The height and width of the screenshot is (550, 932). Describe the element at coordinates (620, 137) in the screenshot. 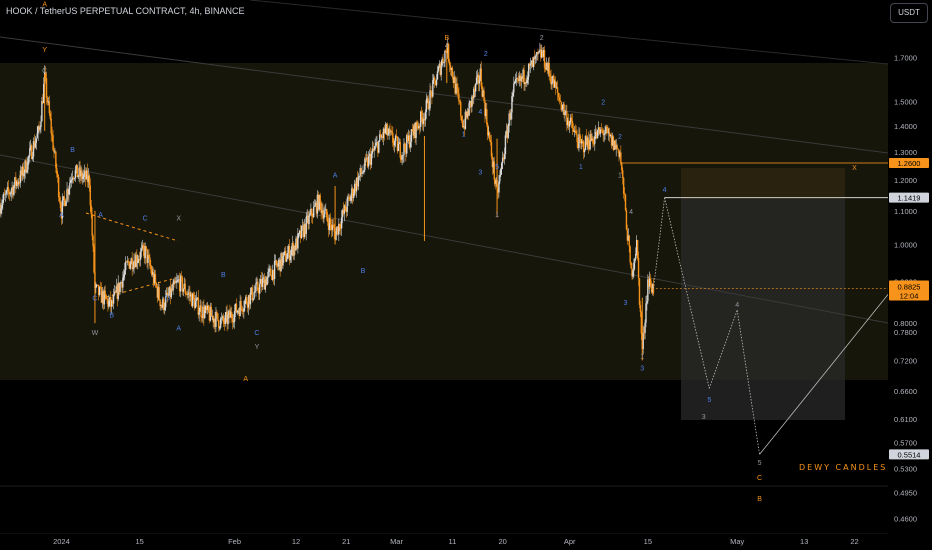

I see `wave-label: 2` at that location.